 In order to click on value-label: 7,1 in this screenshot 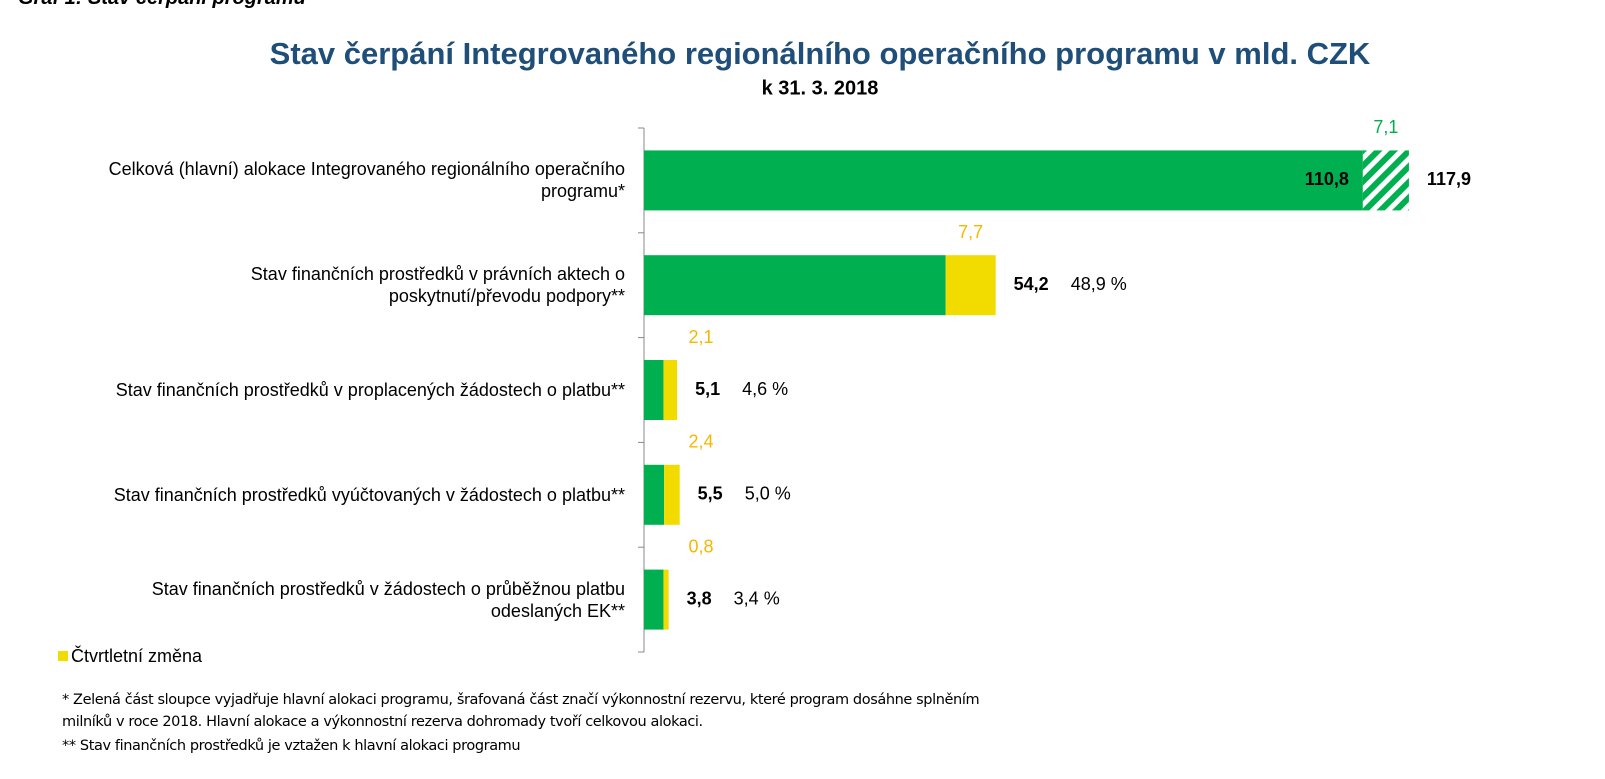, I will do `click(1385, 127)`.